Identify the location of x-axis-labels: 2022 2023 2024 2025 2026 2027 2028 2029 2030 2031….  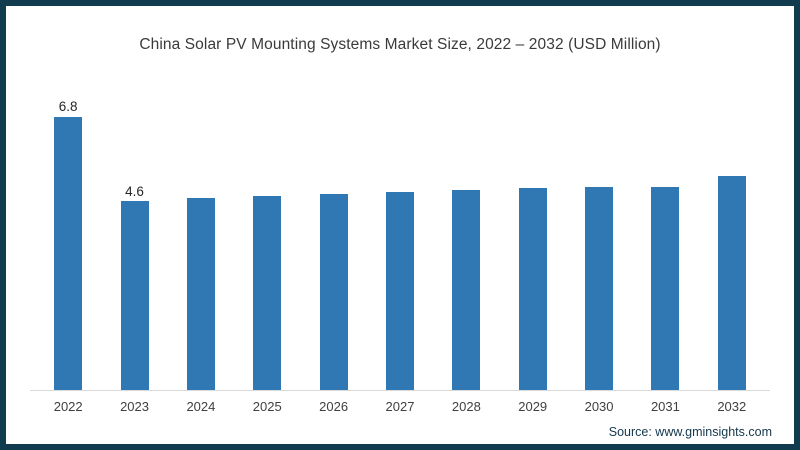
(400, 406).